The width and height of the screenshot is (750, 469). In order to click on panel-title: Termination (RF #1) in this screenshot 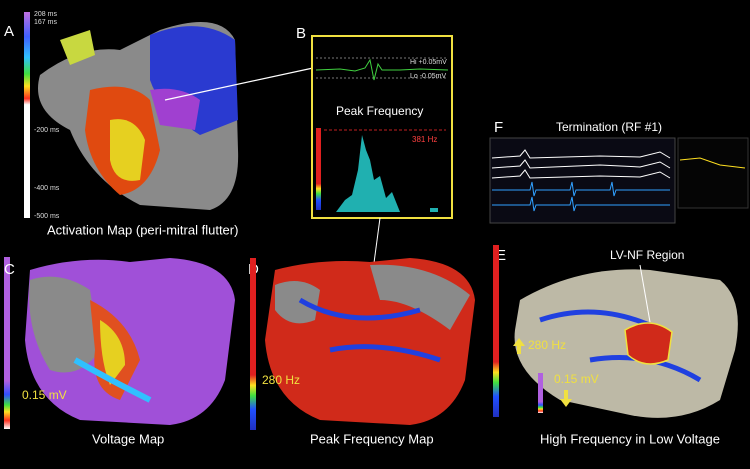, I will do `click(609, 127)`.